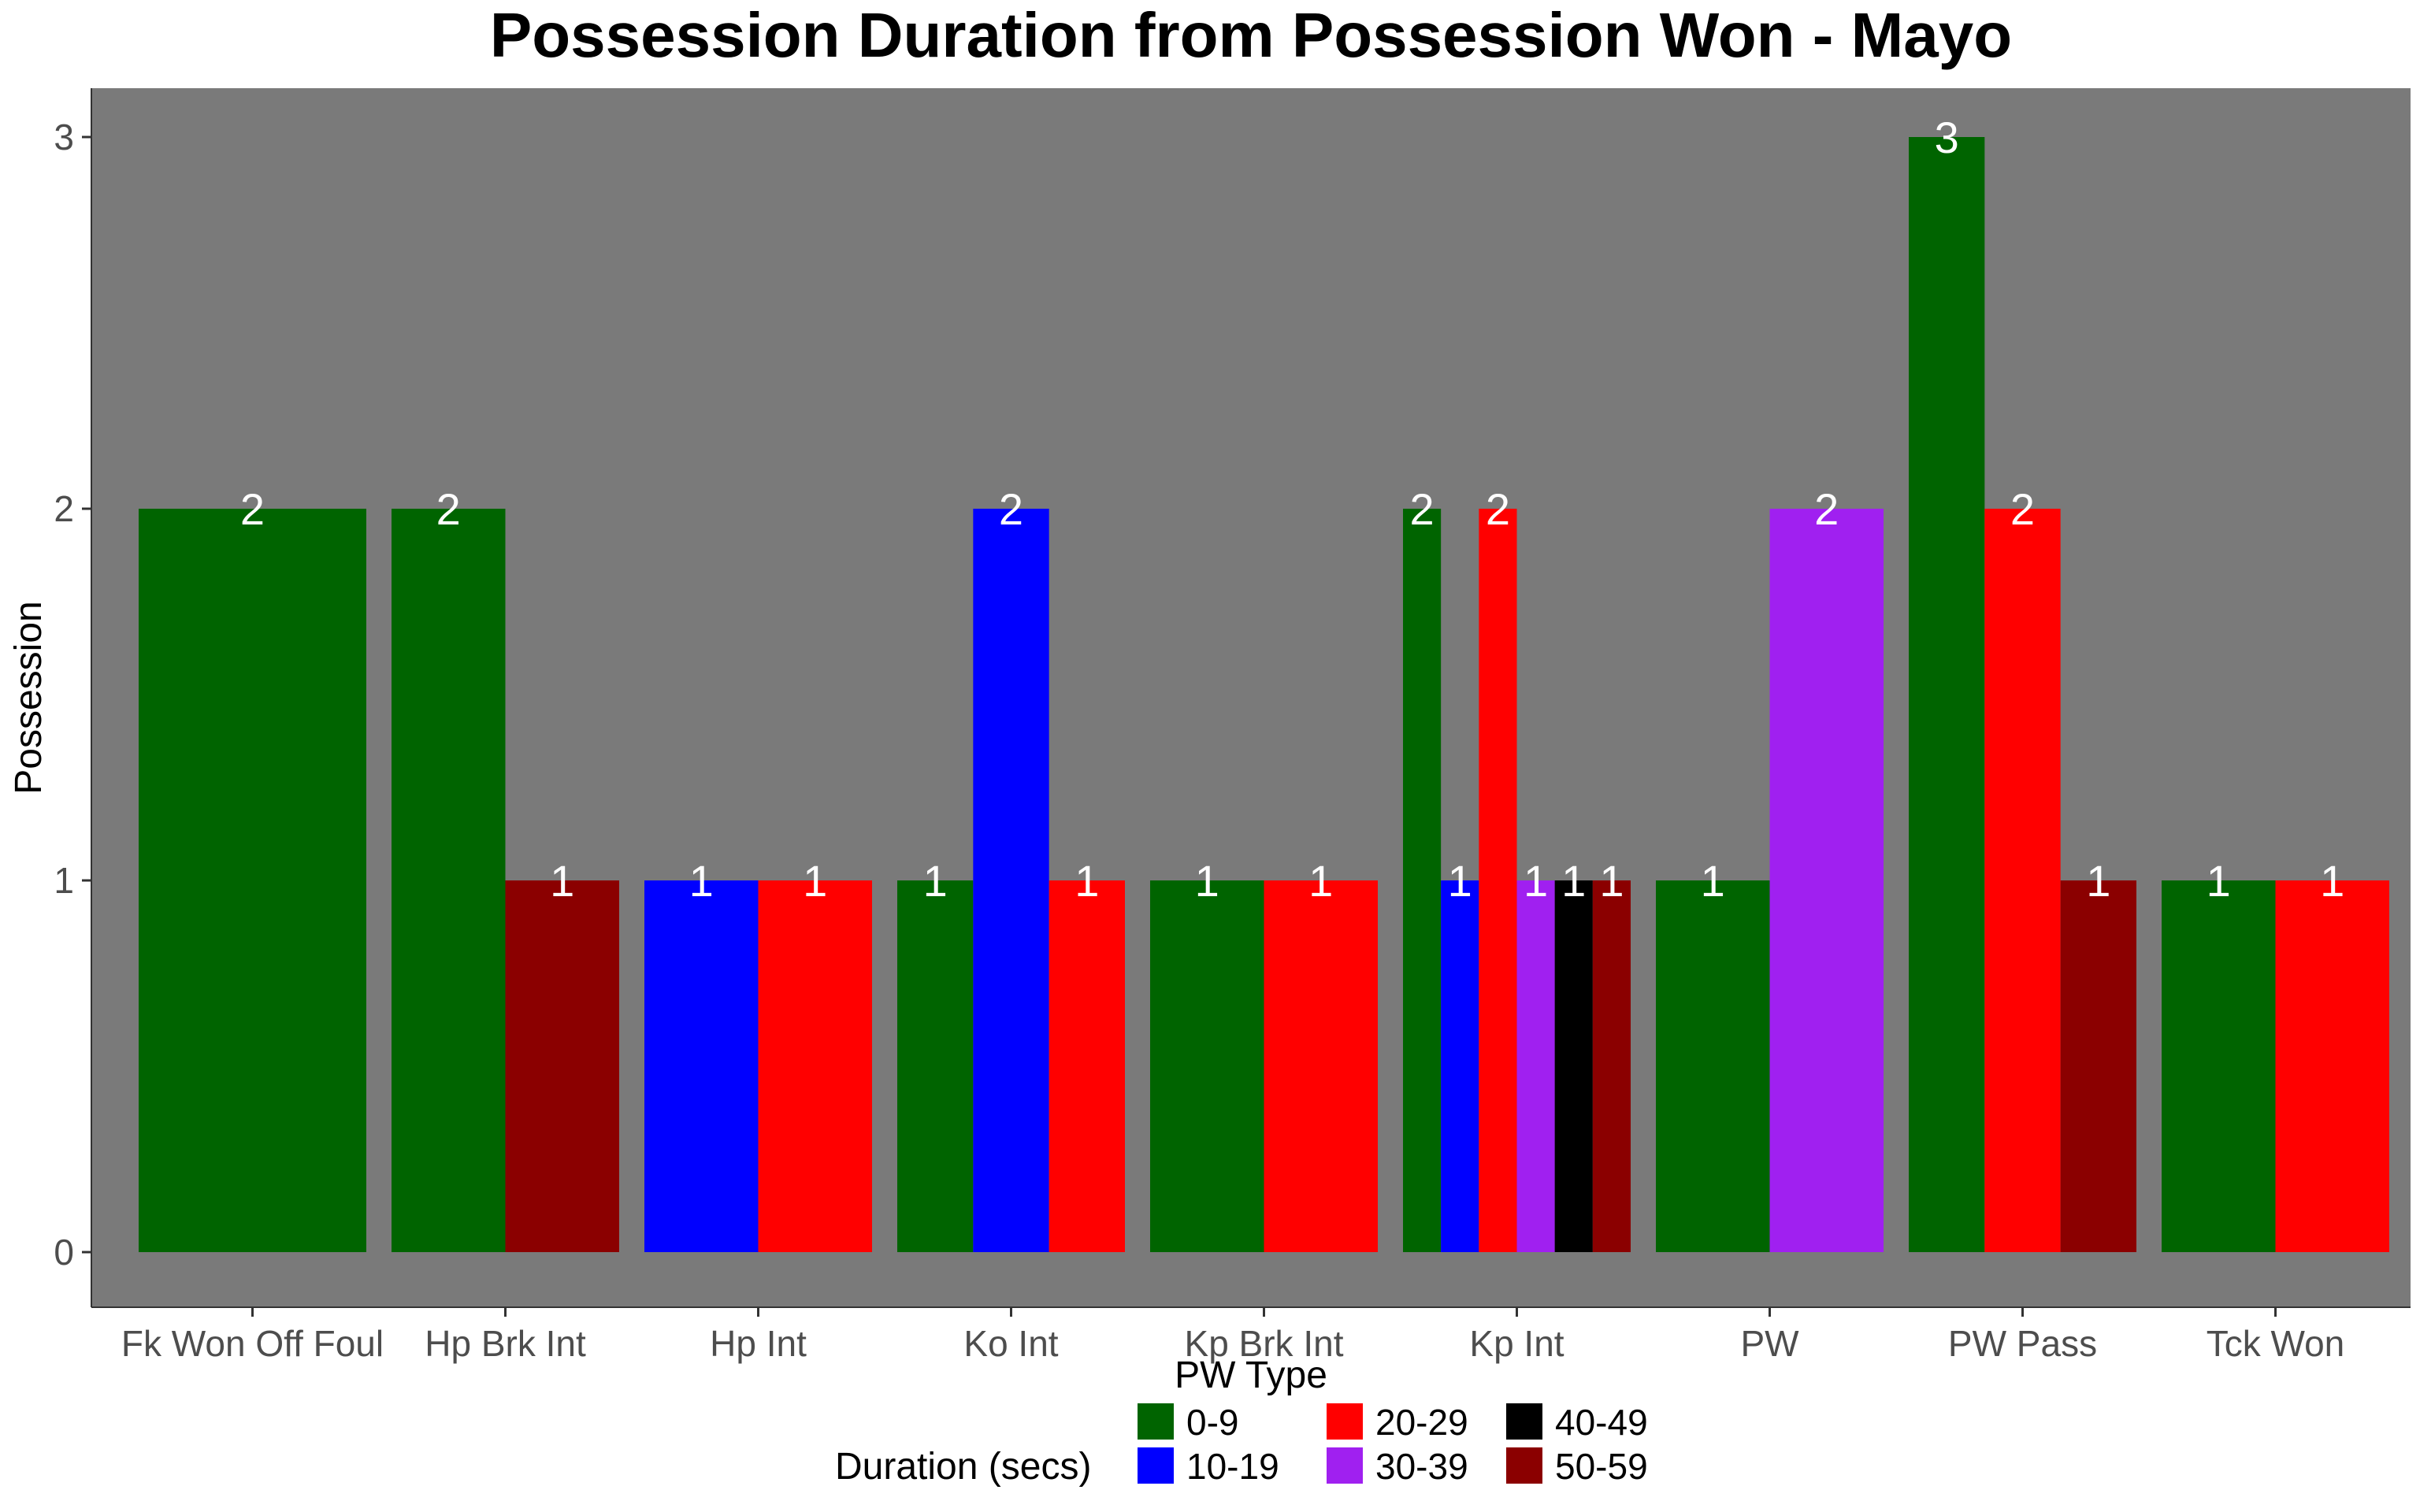  Describe the element at coordinates (73, 697) in the screenshot. I see `y-axis: 0 1 2 3` at that location.